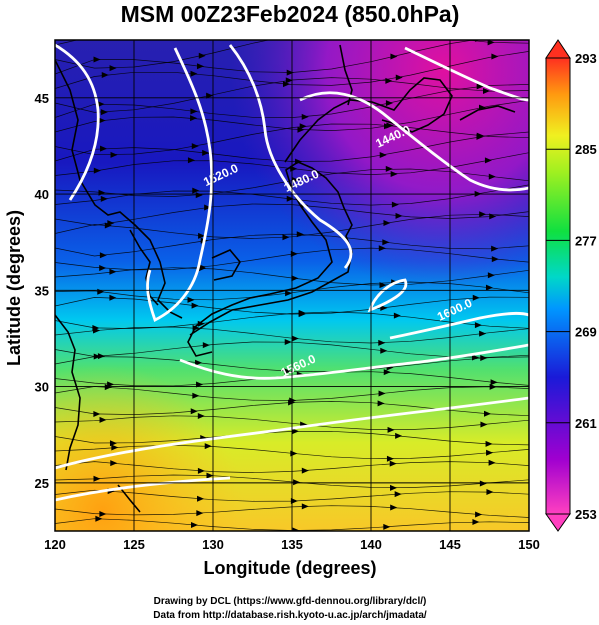 The width and height of the screenshot is (599, 625). What do you see at coordinates (213, 544) in the screenshot?
I see `x-tick-label: 130` at bounding box center [213, 544].